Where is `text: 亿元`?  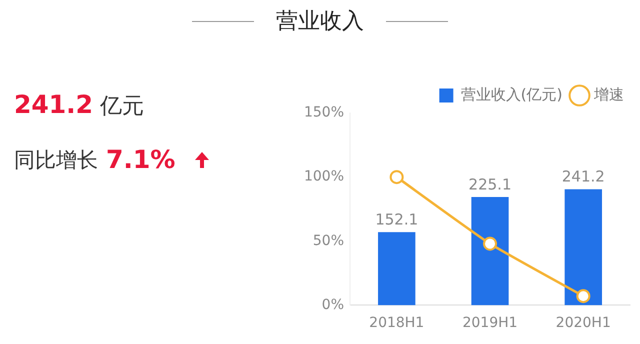 text: 亿元 is located at coordinates (122, 106).